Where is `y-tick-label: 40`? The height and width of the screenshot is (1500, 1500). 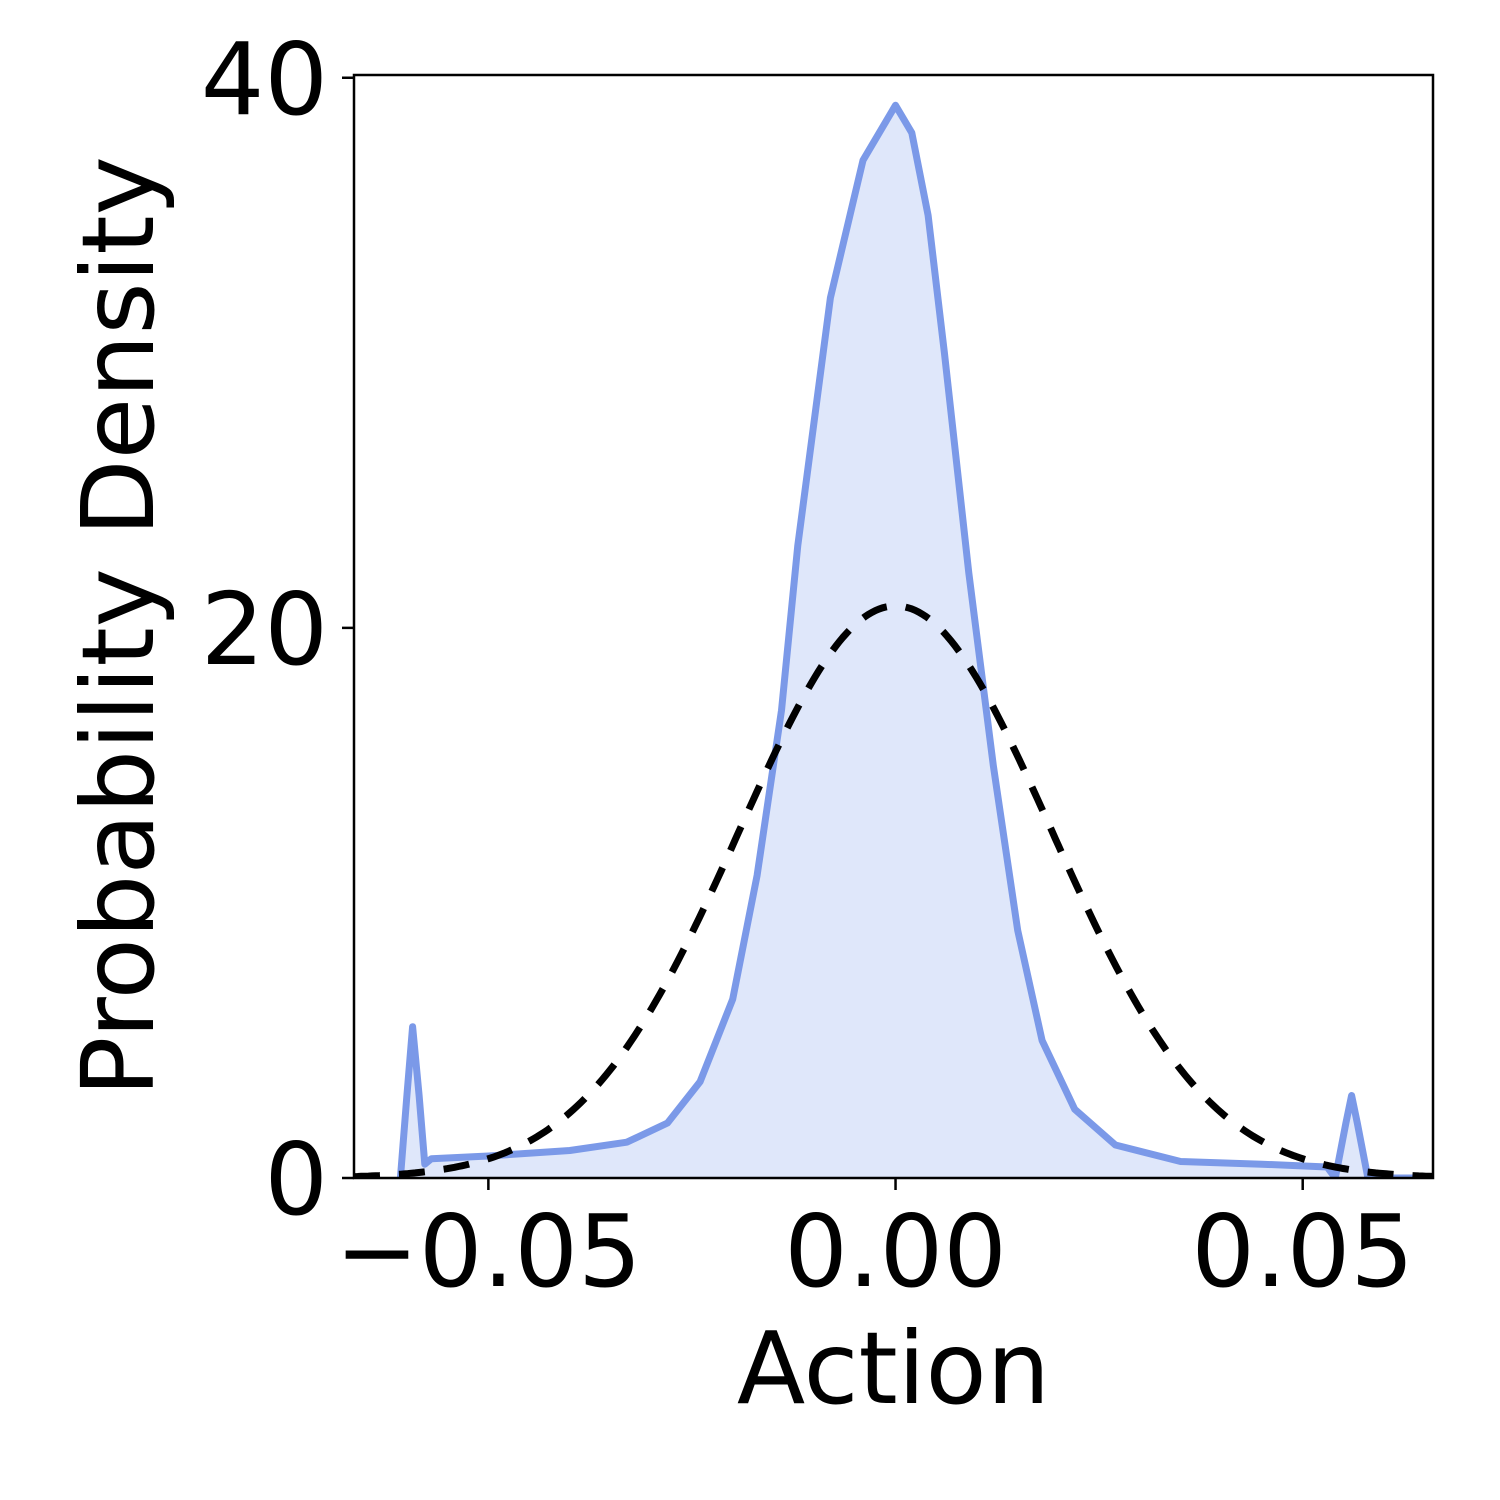 y-tick-label: 40 is located at coordinates (264, 79).